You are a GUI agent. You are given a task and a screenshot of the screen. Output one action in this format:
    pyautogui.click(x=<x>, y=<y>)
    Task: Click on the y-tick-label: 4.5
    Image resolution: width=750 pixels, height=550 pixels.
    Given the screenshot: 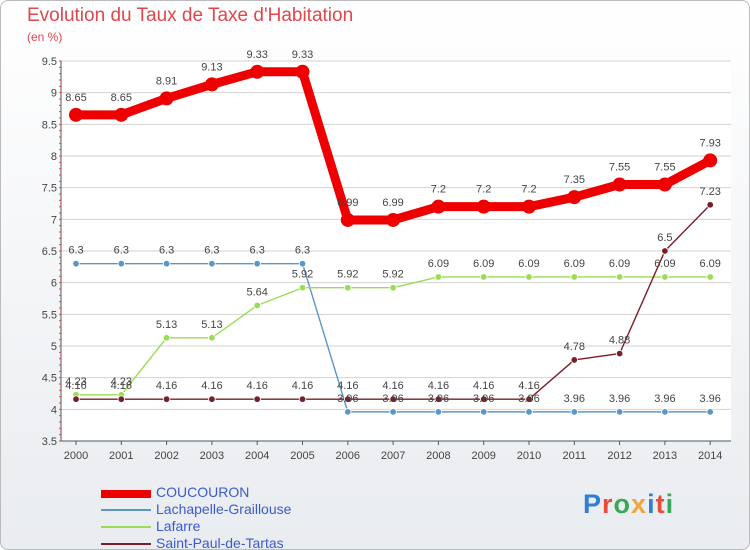 What is the action you would take?
    pyautogui.click(x=49, y=379)
    